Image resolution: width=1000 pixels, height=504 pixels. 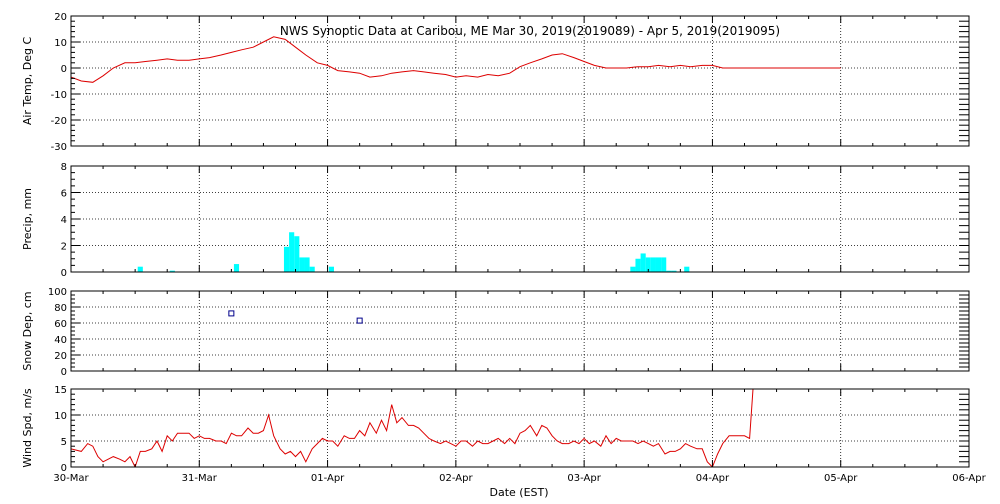 I want to click on windspeed-ytick-label: 0, so click(x=64, y=468).